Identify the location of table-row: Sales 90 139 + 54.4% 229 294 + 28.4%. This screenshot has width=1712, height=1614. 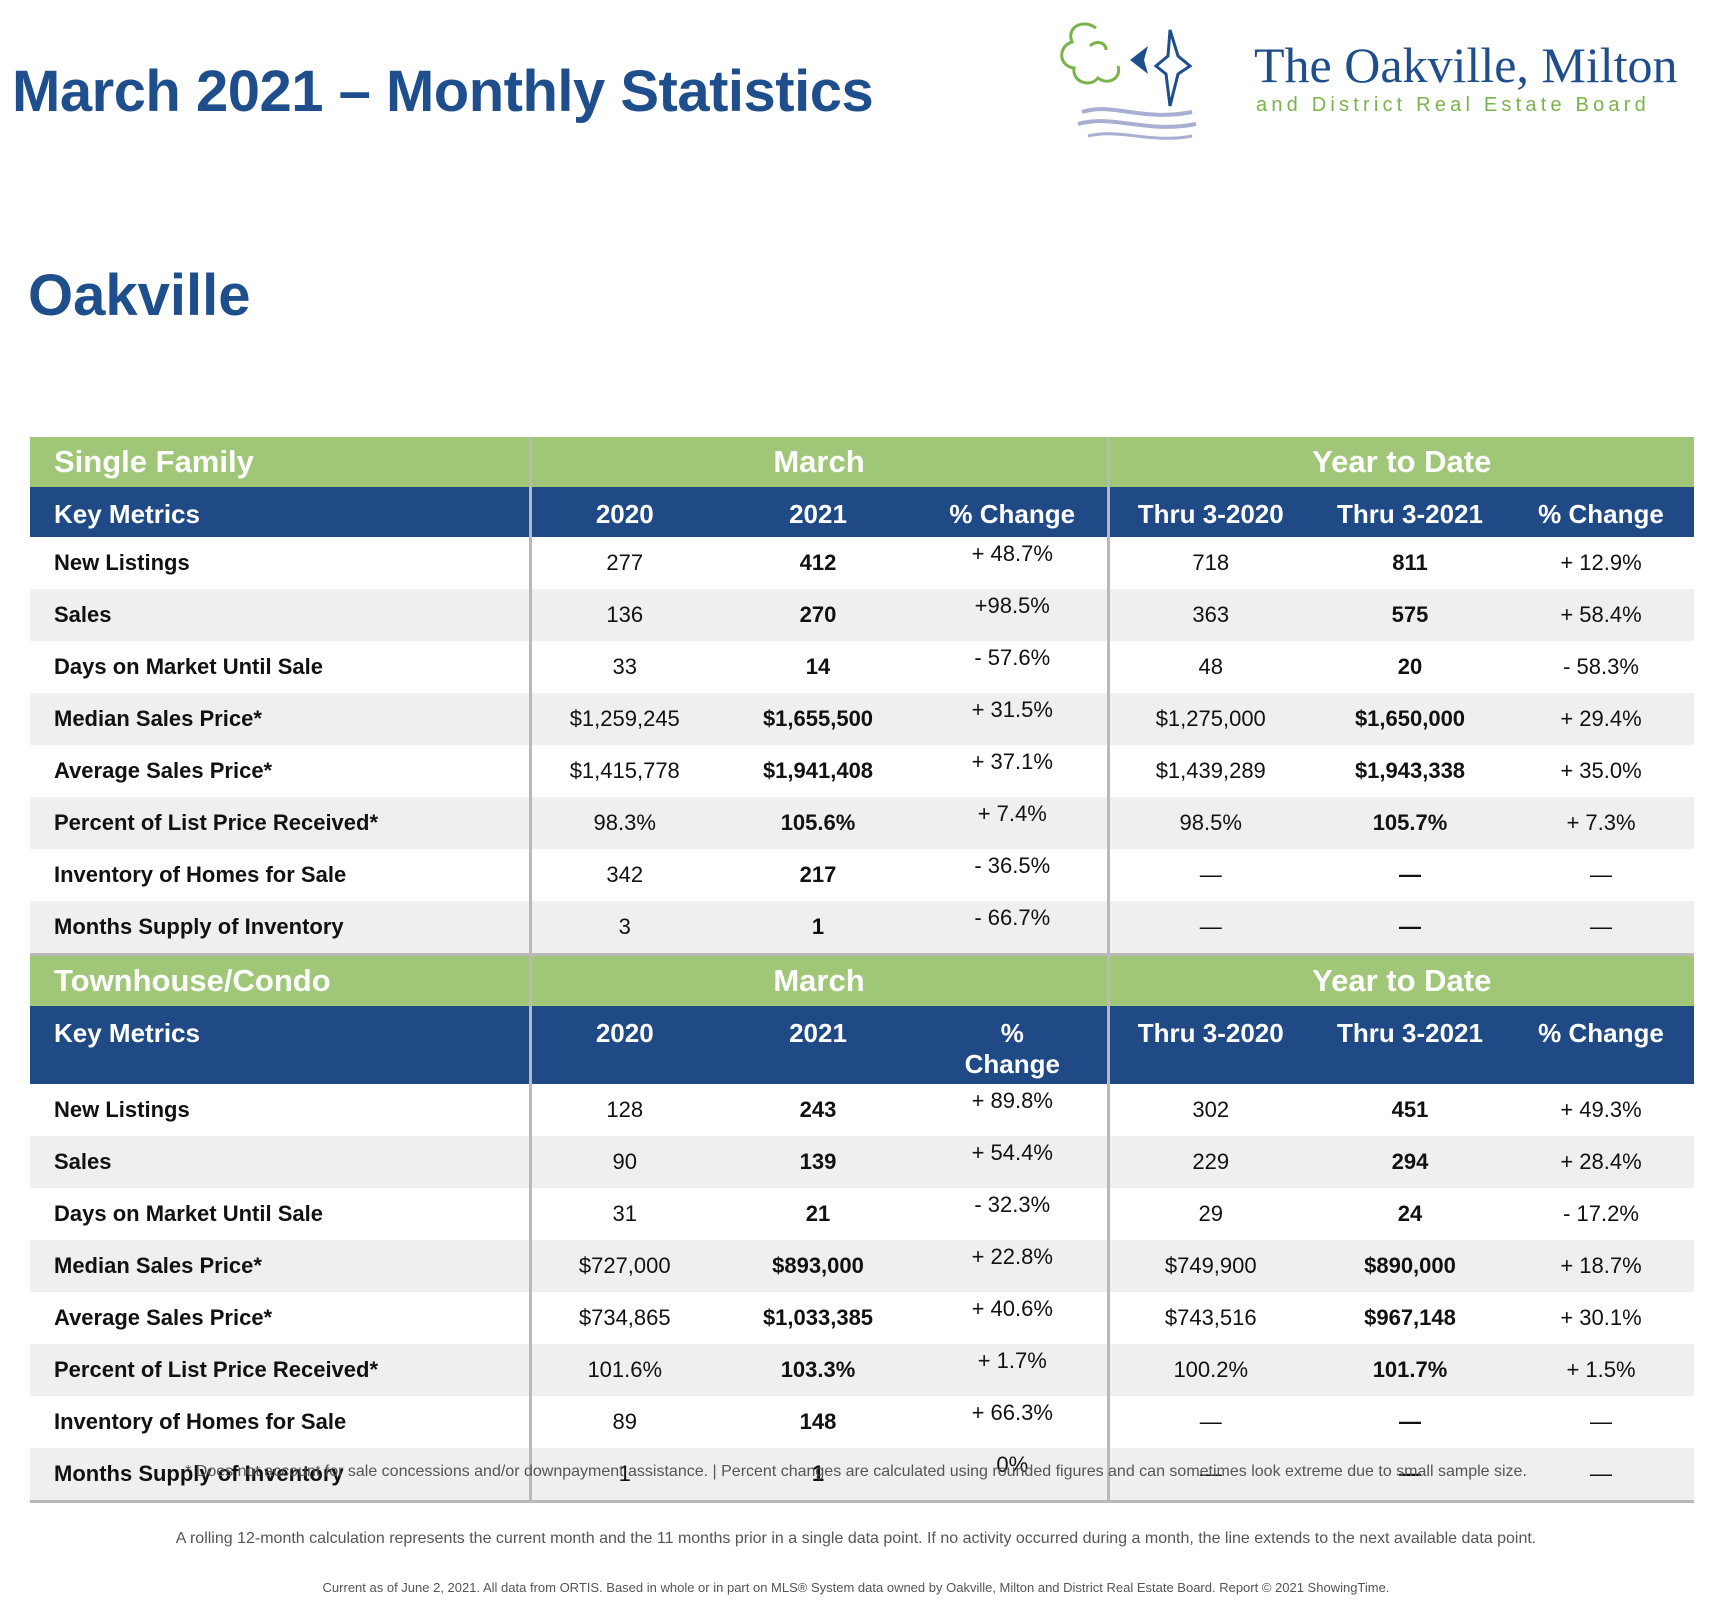
(862, 1162).